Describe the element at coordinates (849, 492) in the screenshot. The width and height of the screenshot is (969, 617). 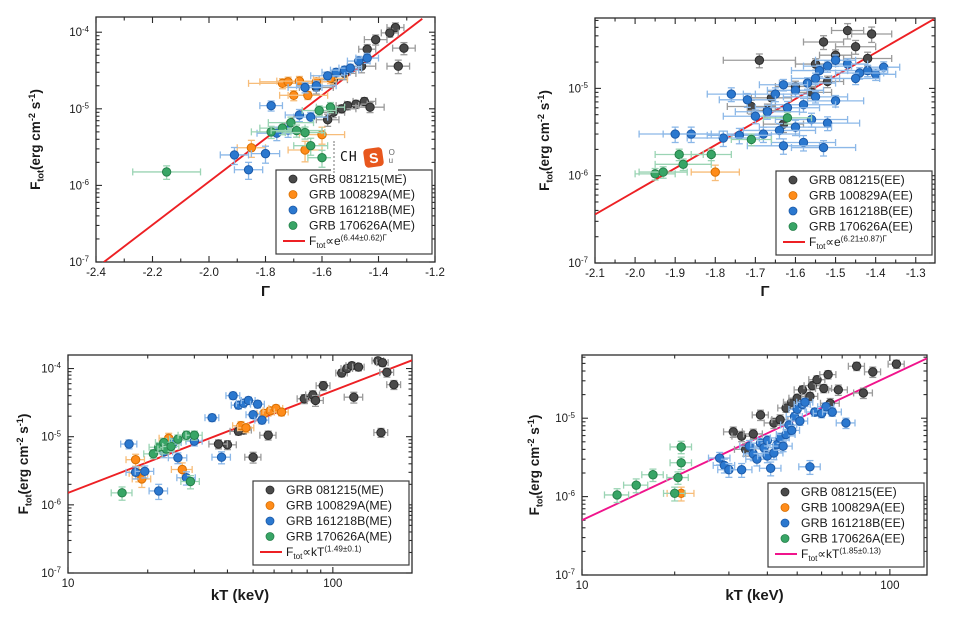
I see `legend-entry-label: GRB 081215(EE)` at that location.